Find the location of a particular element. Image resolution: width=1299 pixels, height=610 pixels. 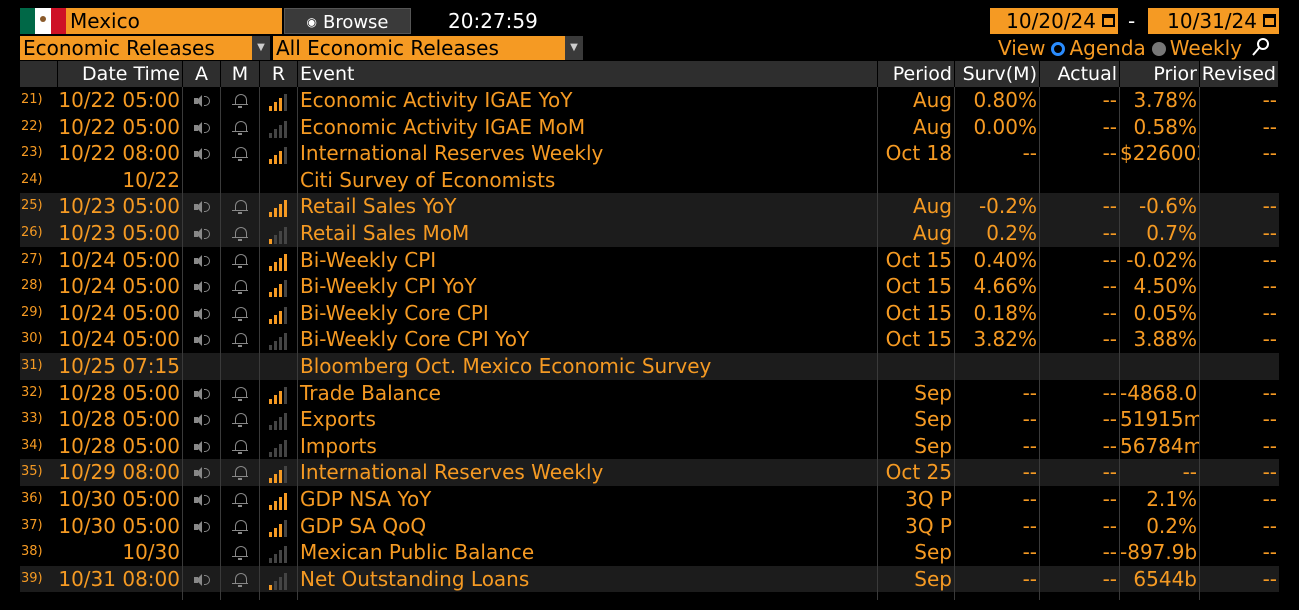

event-name: Retail Sales MoM is located at coordinates (588, 233).